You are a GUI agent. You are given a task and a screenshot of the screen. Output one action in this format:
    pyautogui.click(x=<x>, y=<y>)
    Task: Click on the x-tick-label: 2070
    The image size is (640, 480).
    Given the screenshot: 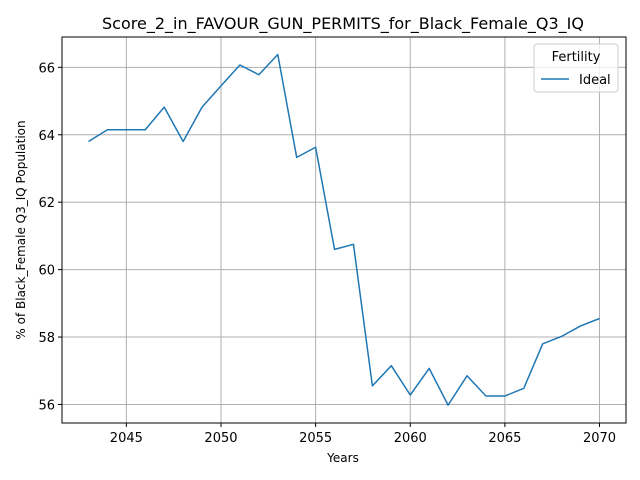 What is the action you would take?
    pyautogui.click(x=599, y=438)
    